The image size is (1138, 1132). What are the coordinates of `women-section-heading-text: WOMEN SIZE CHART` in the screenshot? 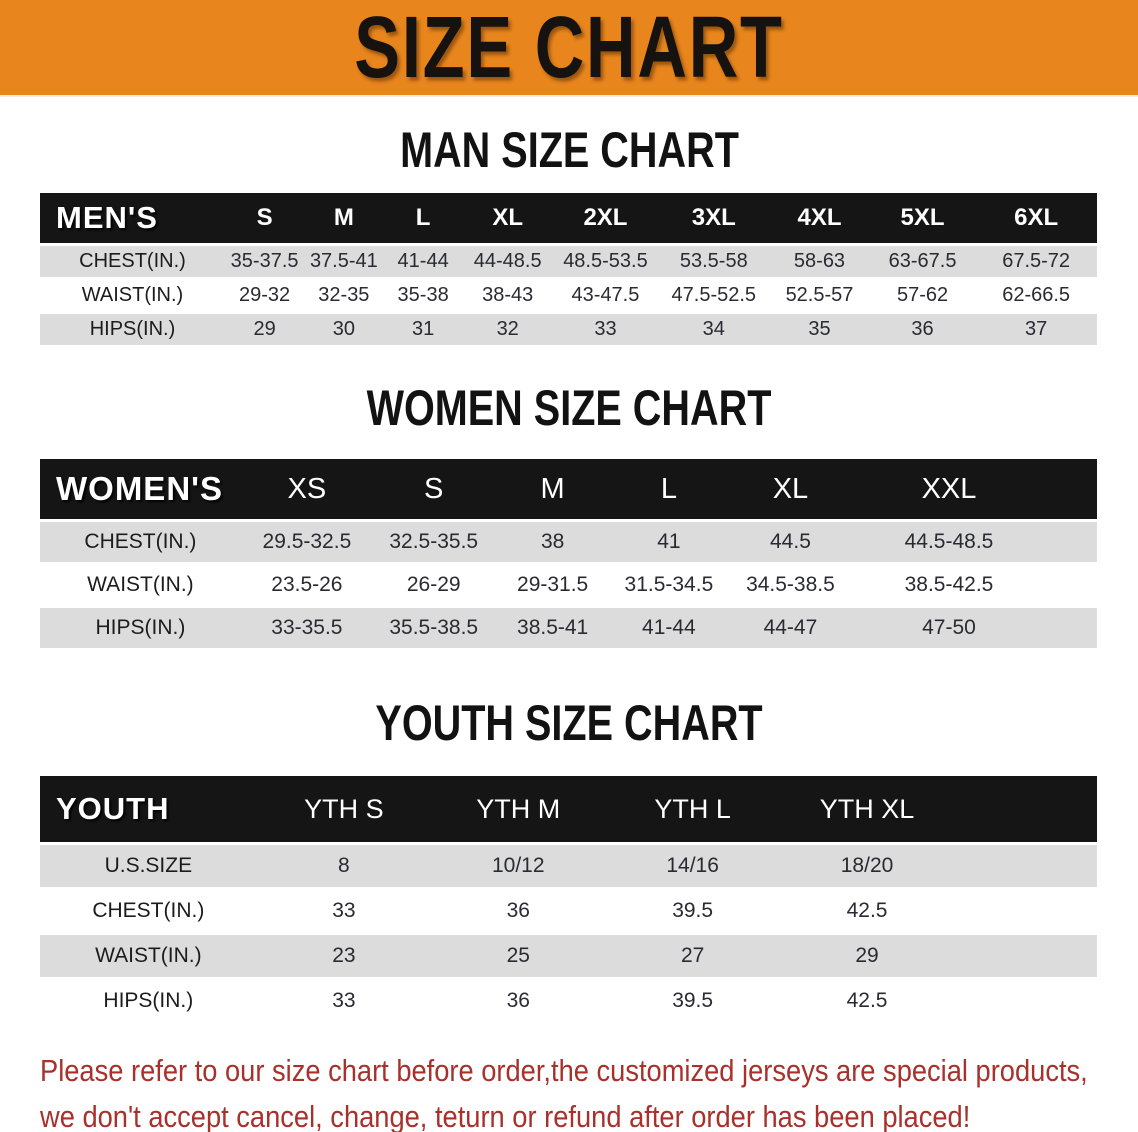 It's located at (569, 407).